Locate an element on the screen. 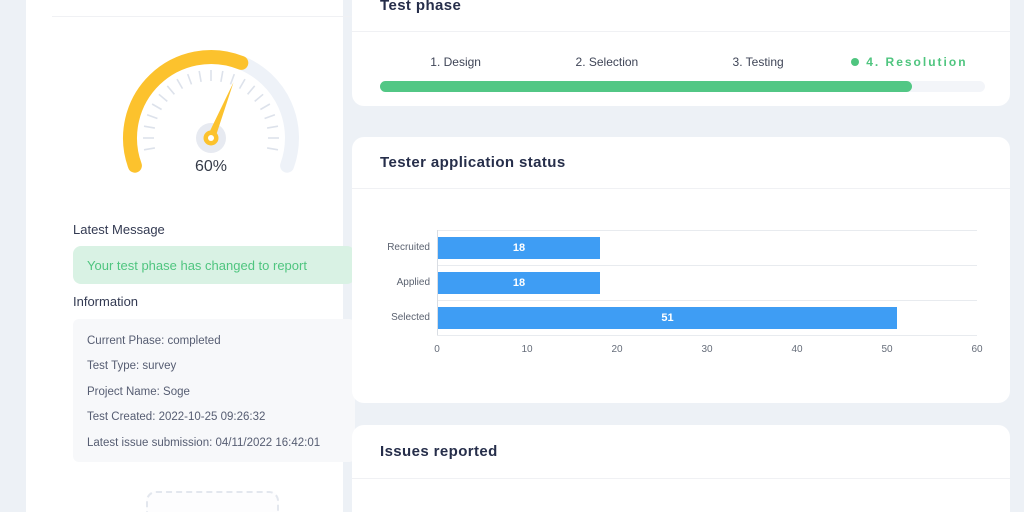 The height and width of the screenshot is (512, 1024). issues-reported-title: Issues reported is located at coordinates (439, 451).